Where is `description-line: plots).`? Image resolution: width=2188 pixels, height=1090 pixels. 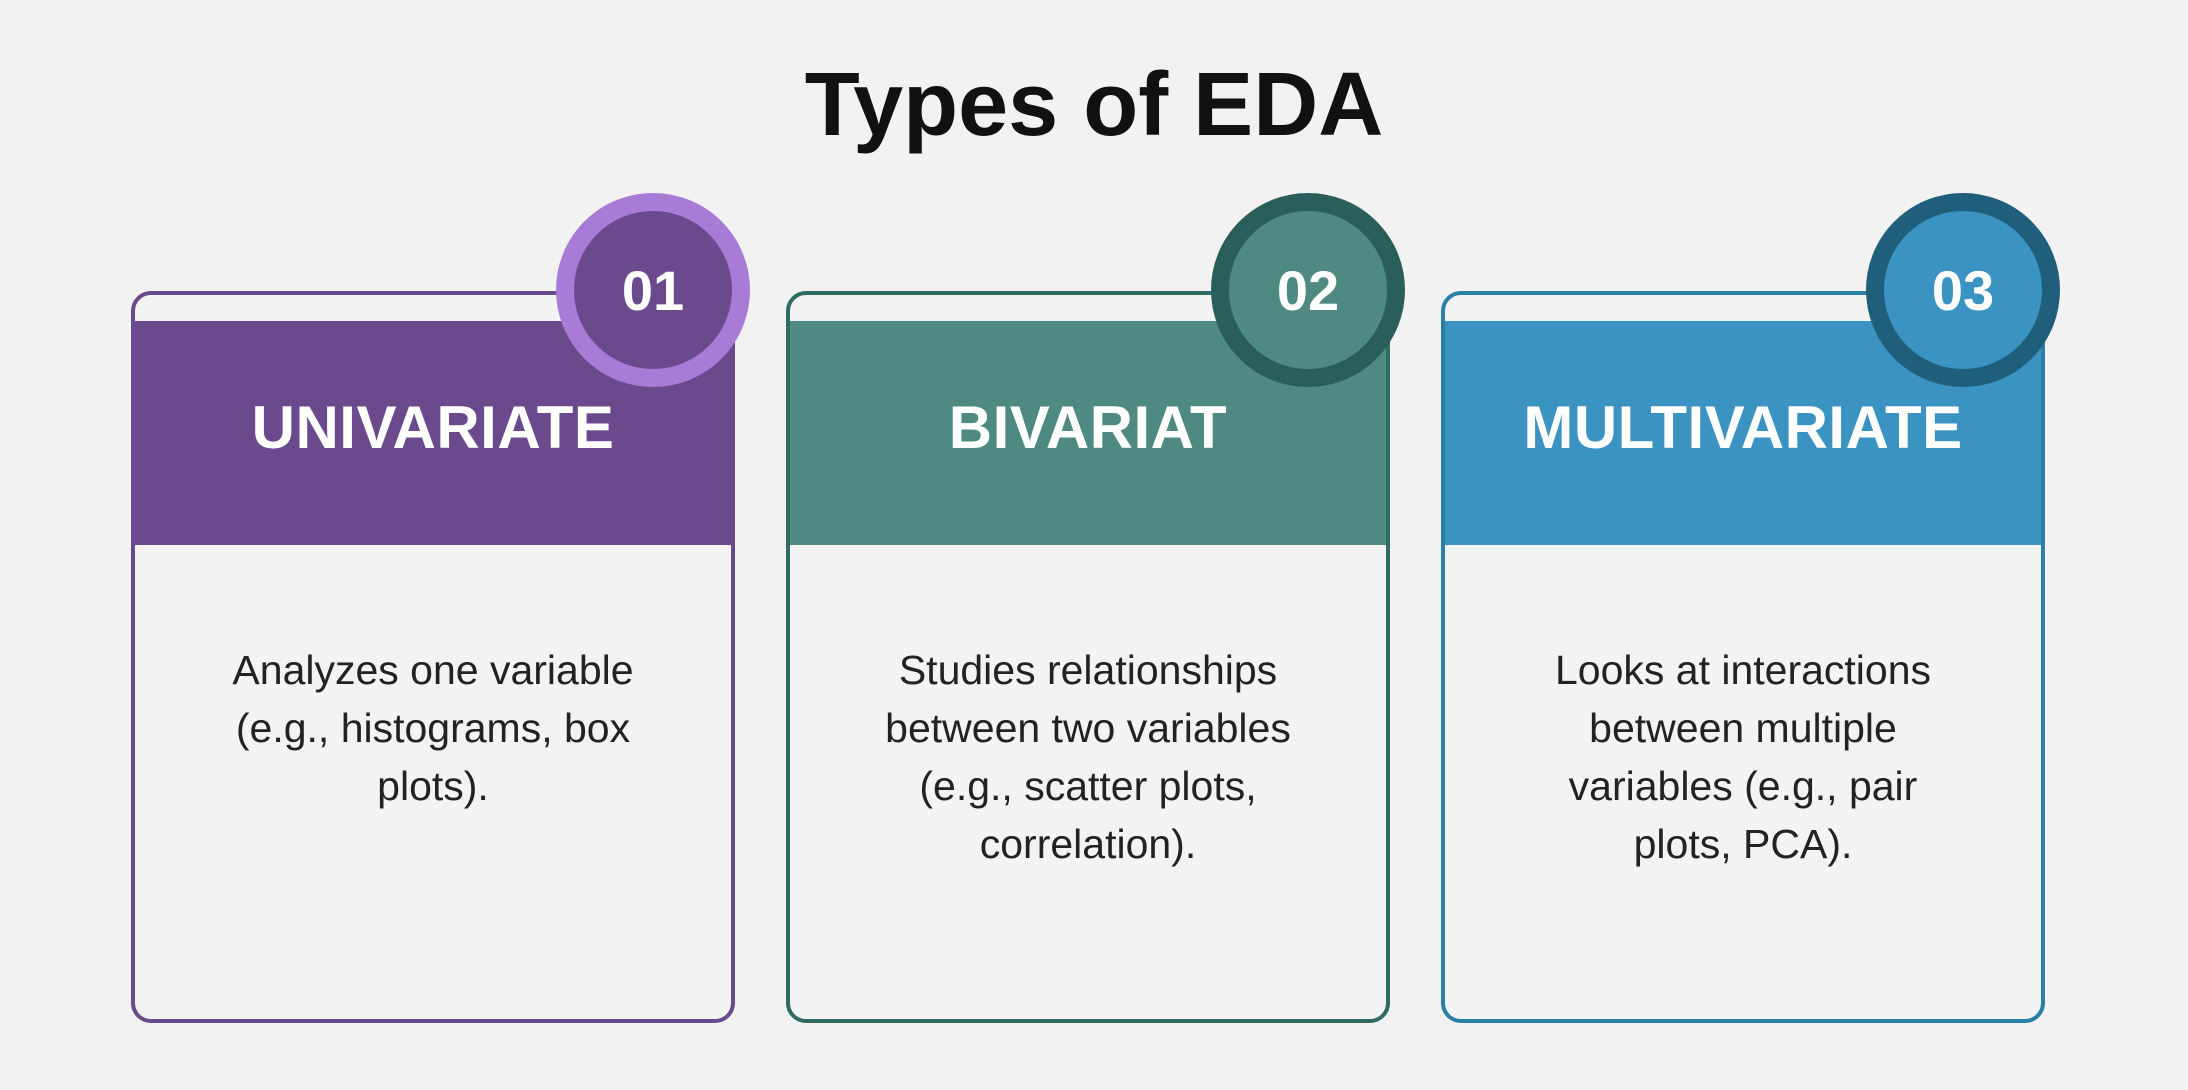
description-line: plots). is located at coordinates (433, 786).